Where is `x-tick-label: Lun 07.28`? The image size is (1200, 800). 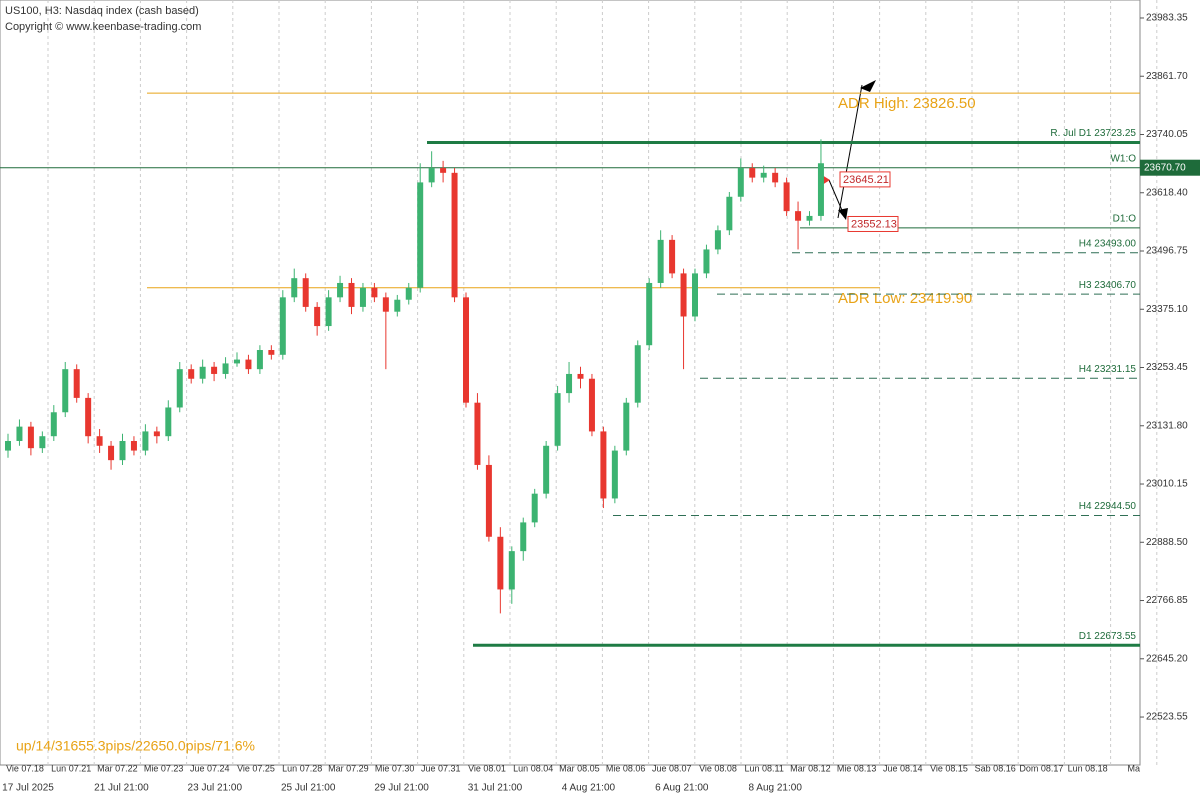 x-tick-label: Lun 07.28 is located at coordinates (302, 768).